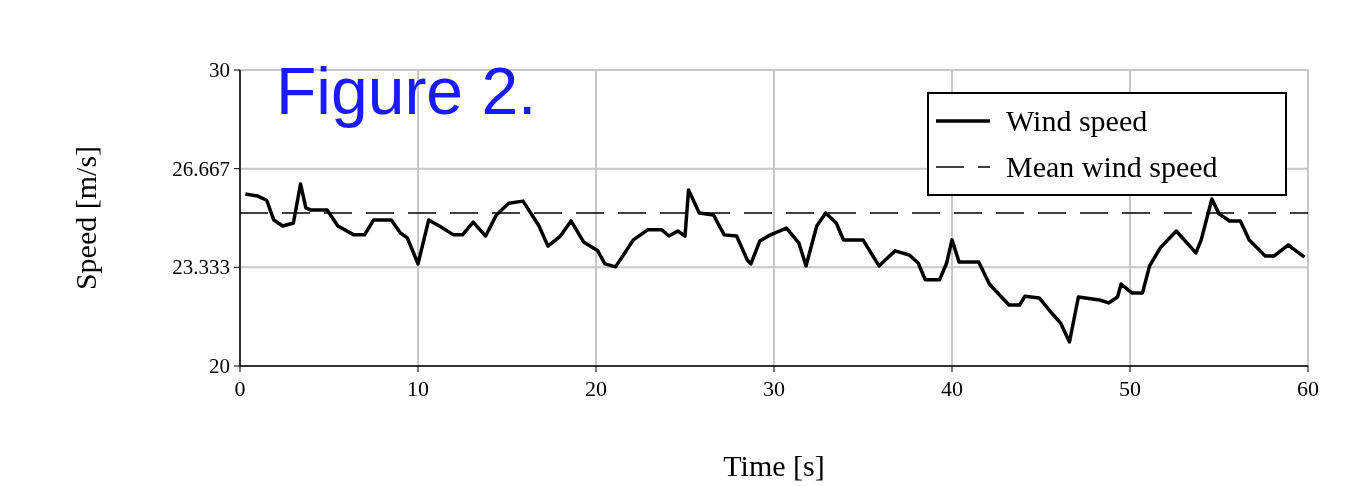 The image size is (1361, 486). I want to click on y-tick-label: 20, so click(219, 366).